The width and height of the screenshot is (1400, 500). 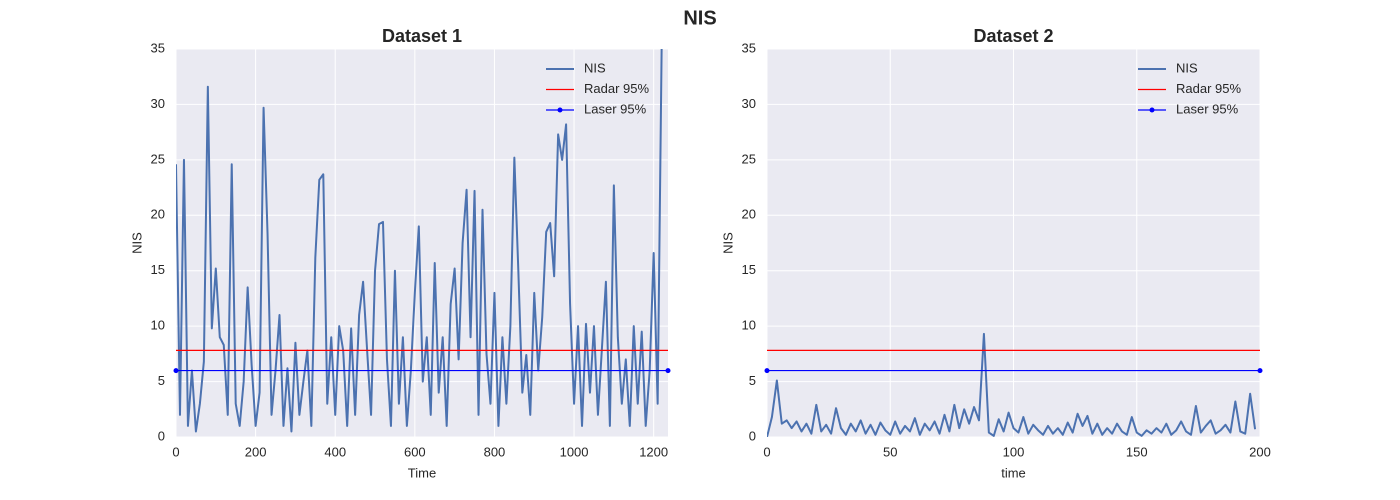 What do you see at coordinates (335, 451) in the screenshot?
I see `x-tick-label: 400` at bounding box center [335, 451].